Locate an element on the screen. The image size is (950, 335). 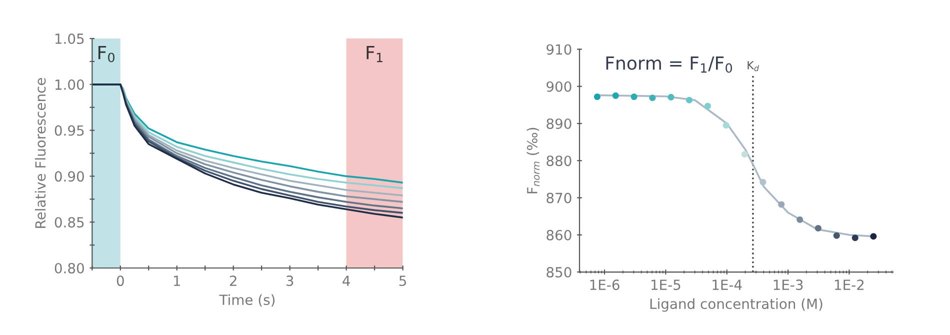
y-axis-title: F$_{norm}$ (‰) is located at coordinates (533, 161).